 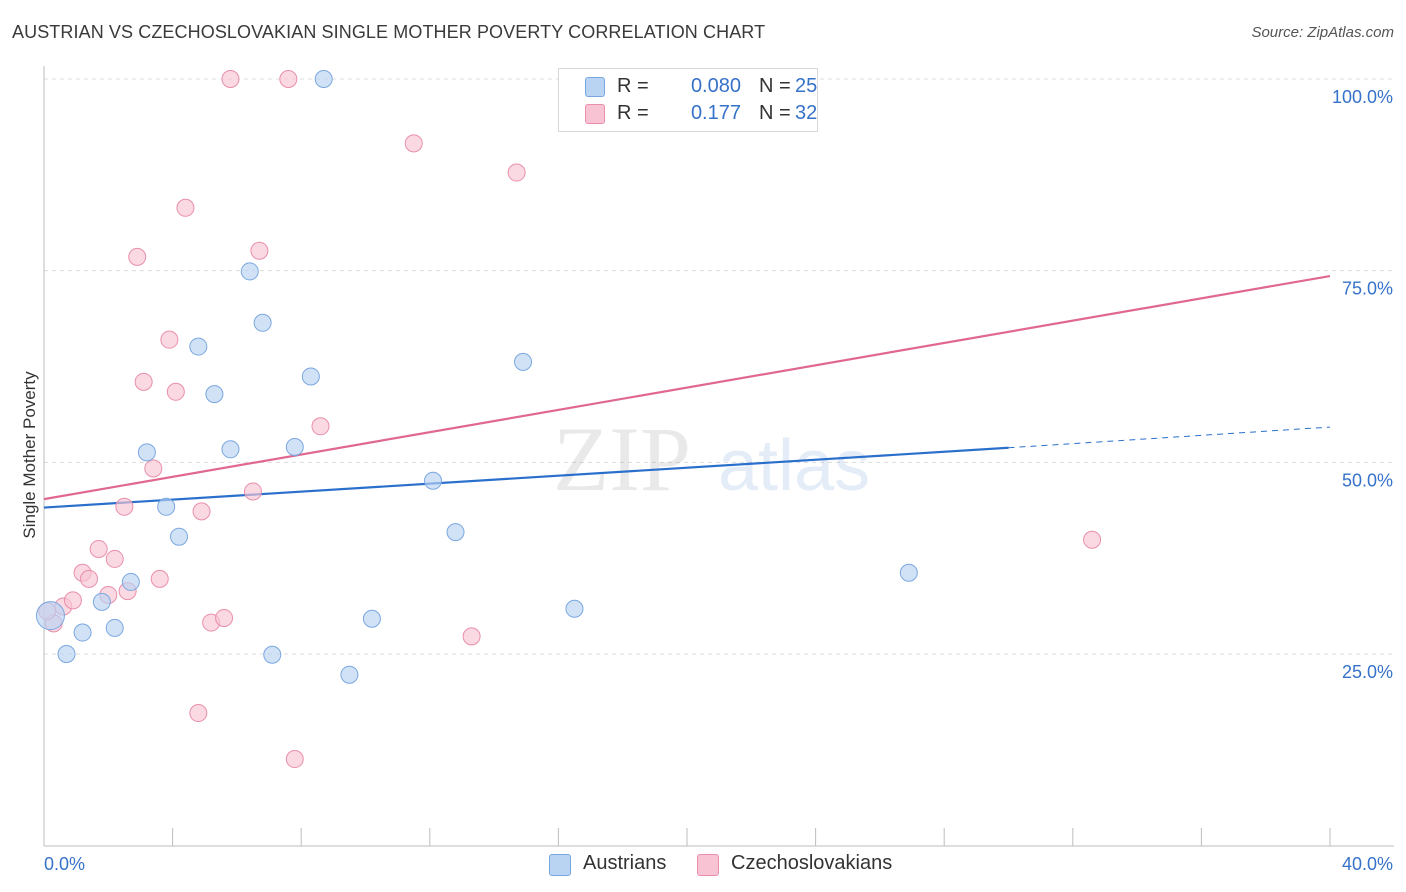 I want to click on watermark-atlas: atlas, so click(x=794, y=466).